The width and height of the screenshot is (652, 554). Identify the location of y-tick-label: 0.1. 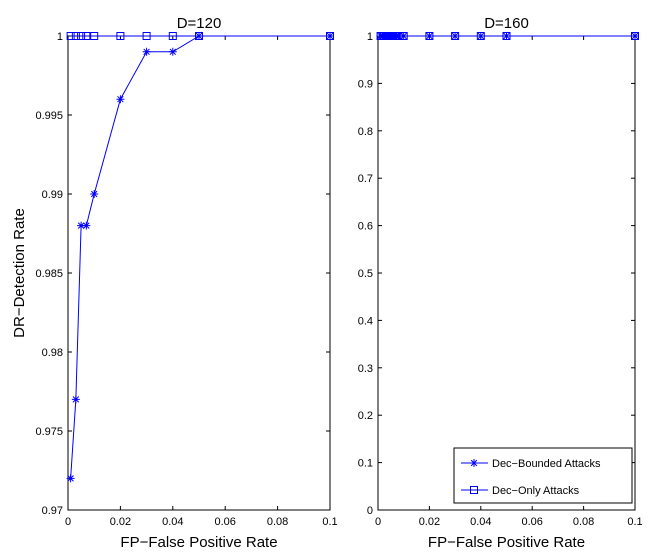
(365, 464).